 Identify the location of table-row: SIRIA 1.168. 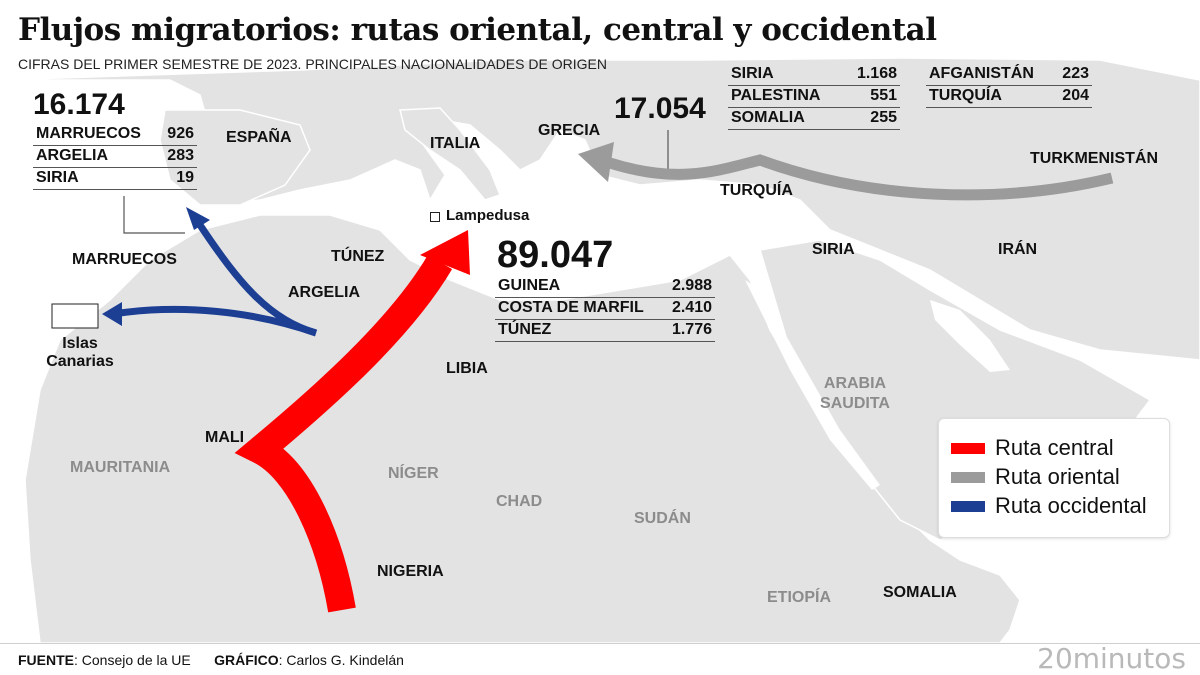
(814, 75).